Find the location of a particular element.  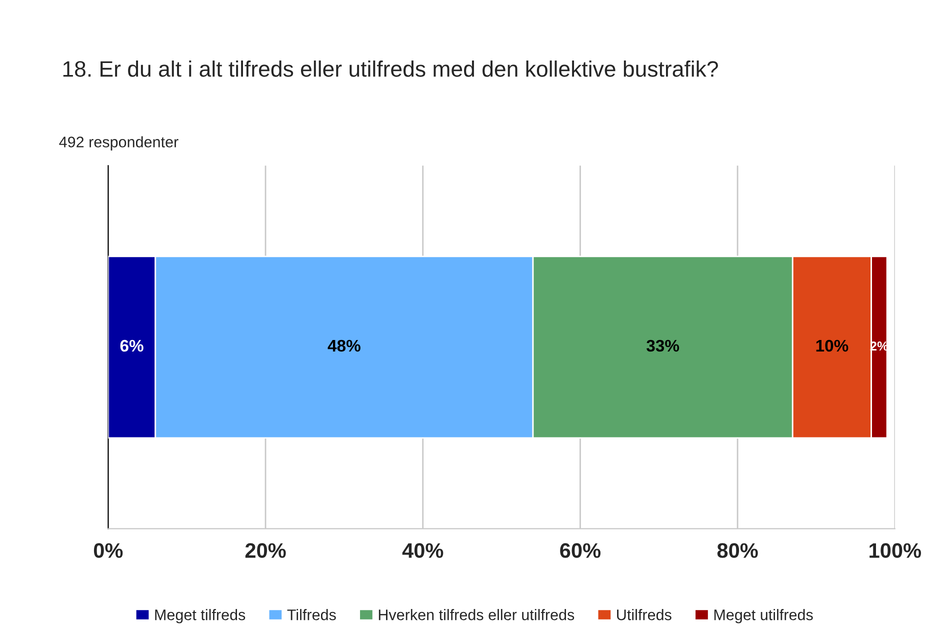

legend-label: Tilfreds is located at coordinates (311, 614).